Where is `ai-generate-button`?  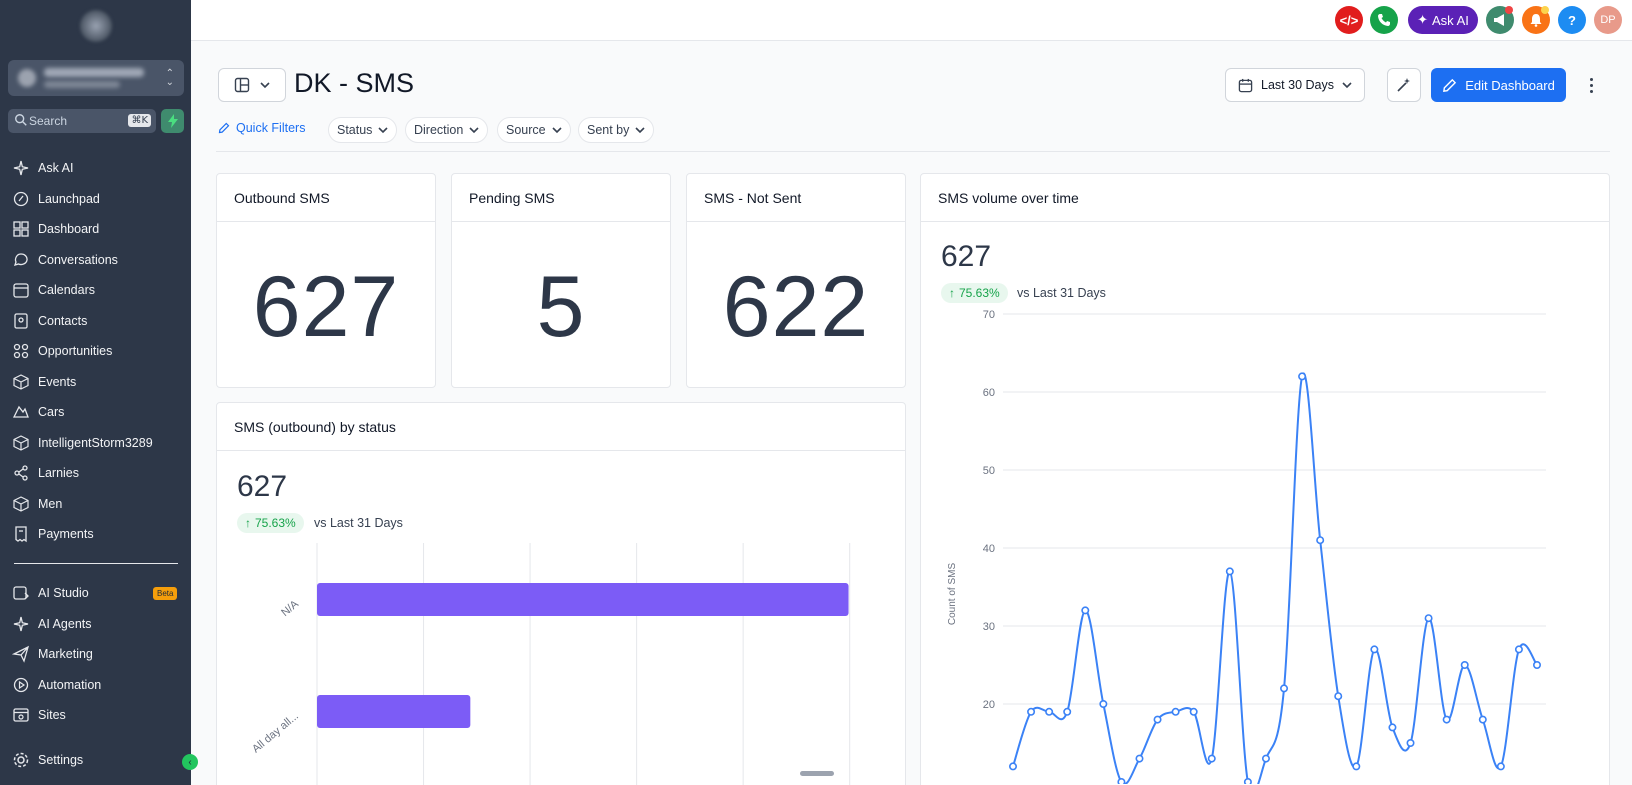
ai-generate-button is located at coordinates (1404, 85).